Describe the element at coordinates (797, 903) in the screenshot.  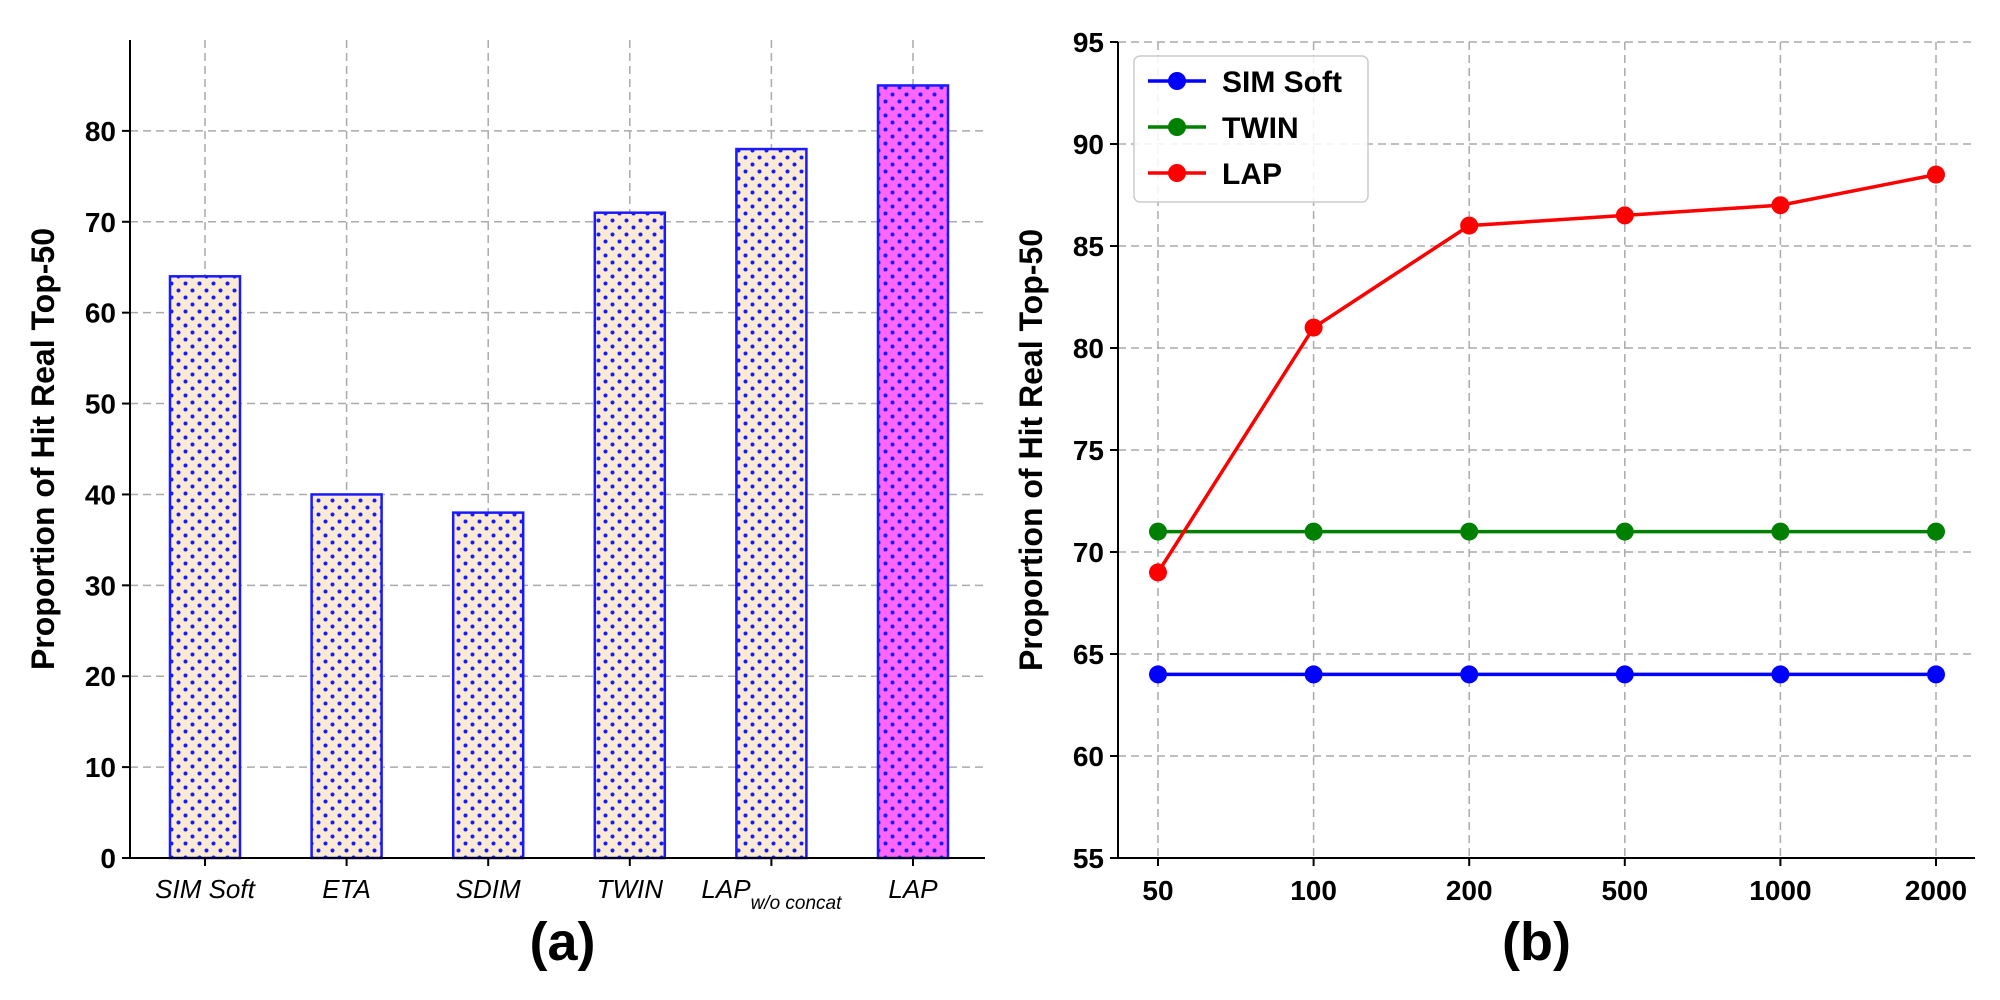
I see `x-tick-label-subscript: w/o concat` at that location.